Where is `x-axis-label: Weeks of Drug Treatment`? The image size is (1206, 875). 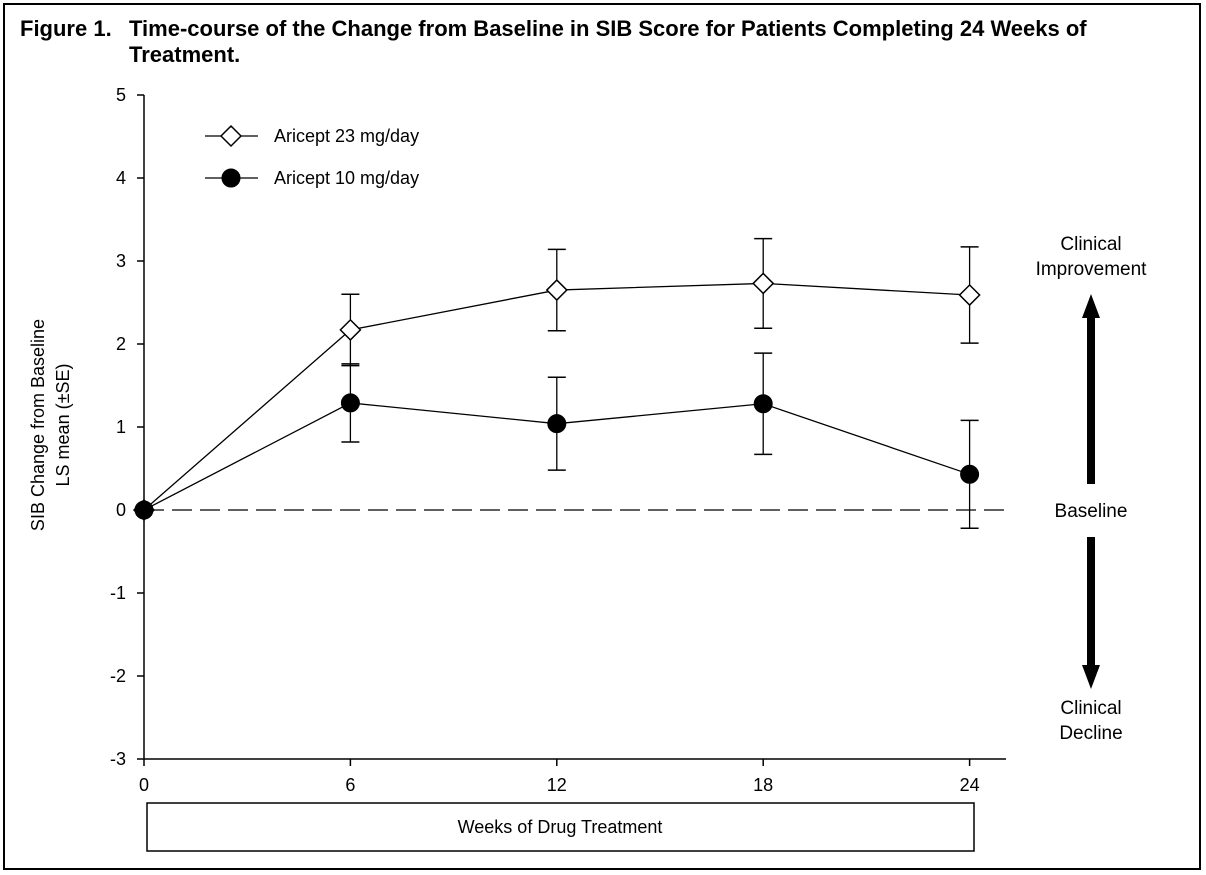 x-axis-label: Weeks of Drug Treatment is located at coordinates (560, 827).